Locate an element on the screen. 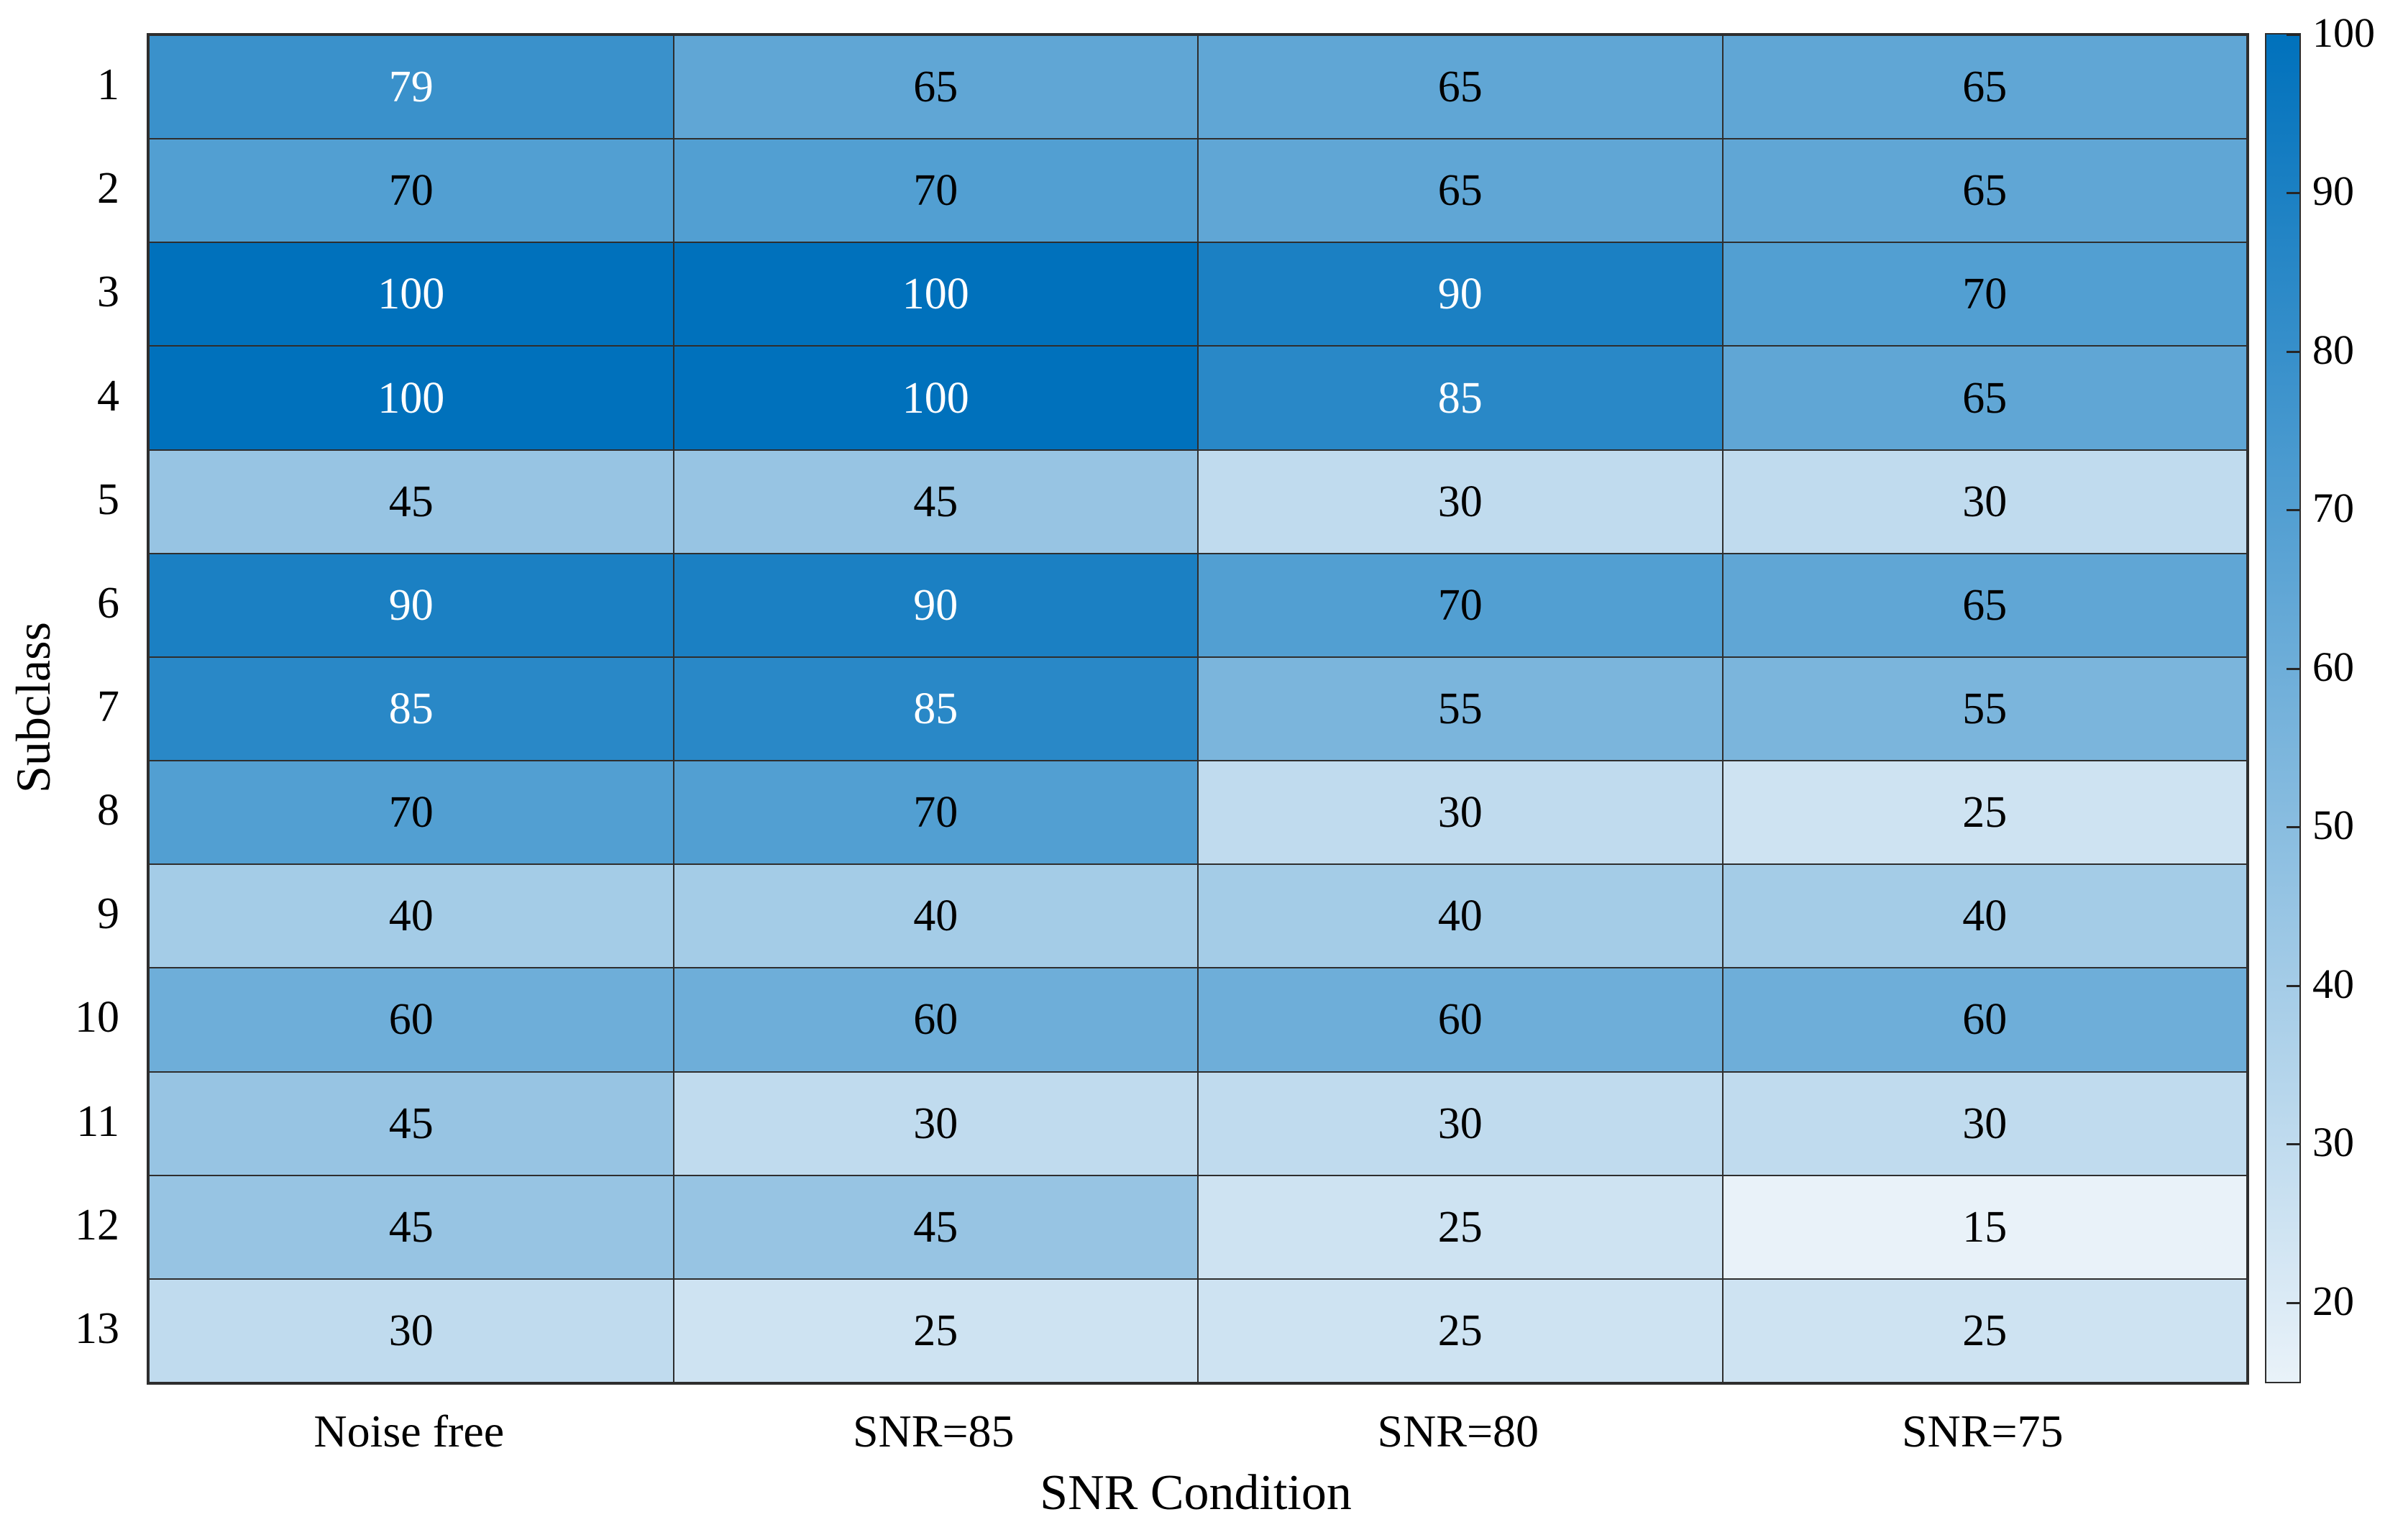 Image resolution: width=2403 pixels, height=1540 pixels. colorbar-tick-label: 40 is located at coordinates (2333, 983).